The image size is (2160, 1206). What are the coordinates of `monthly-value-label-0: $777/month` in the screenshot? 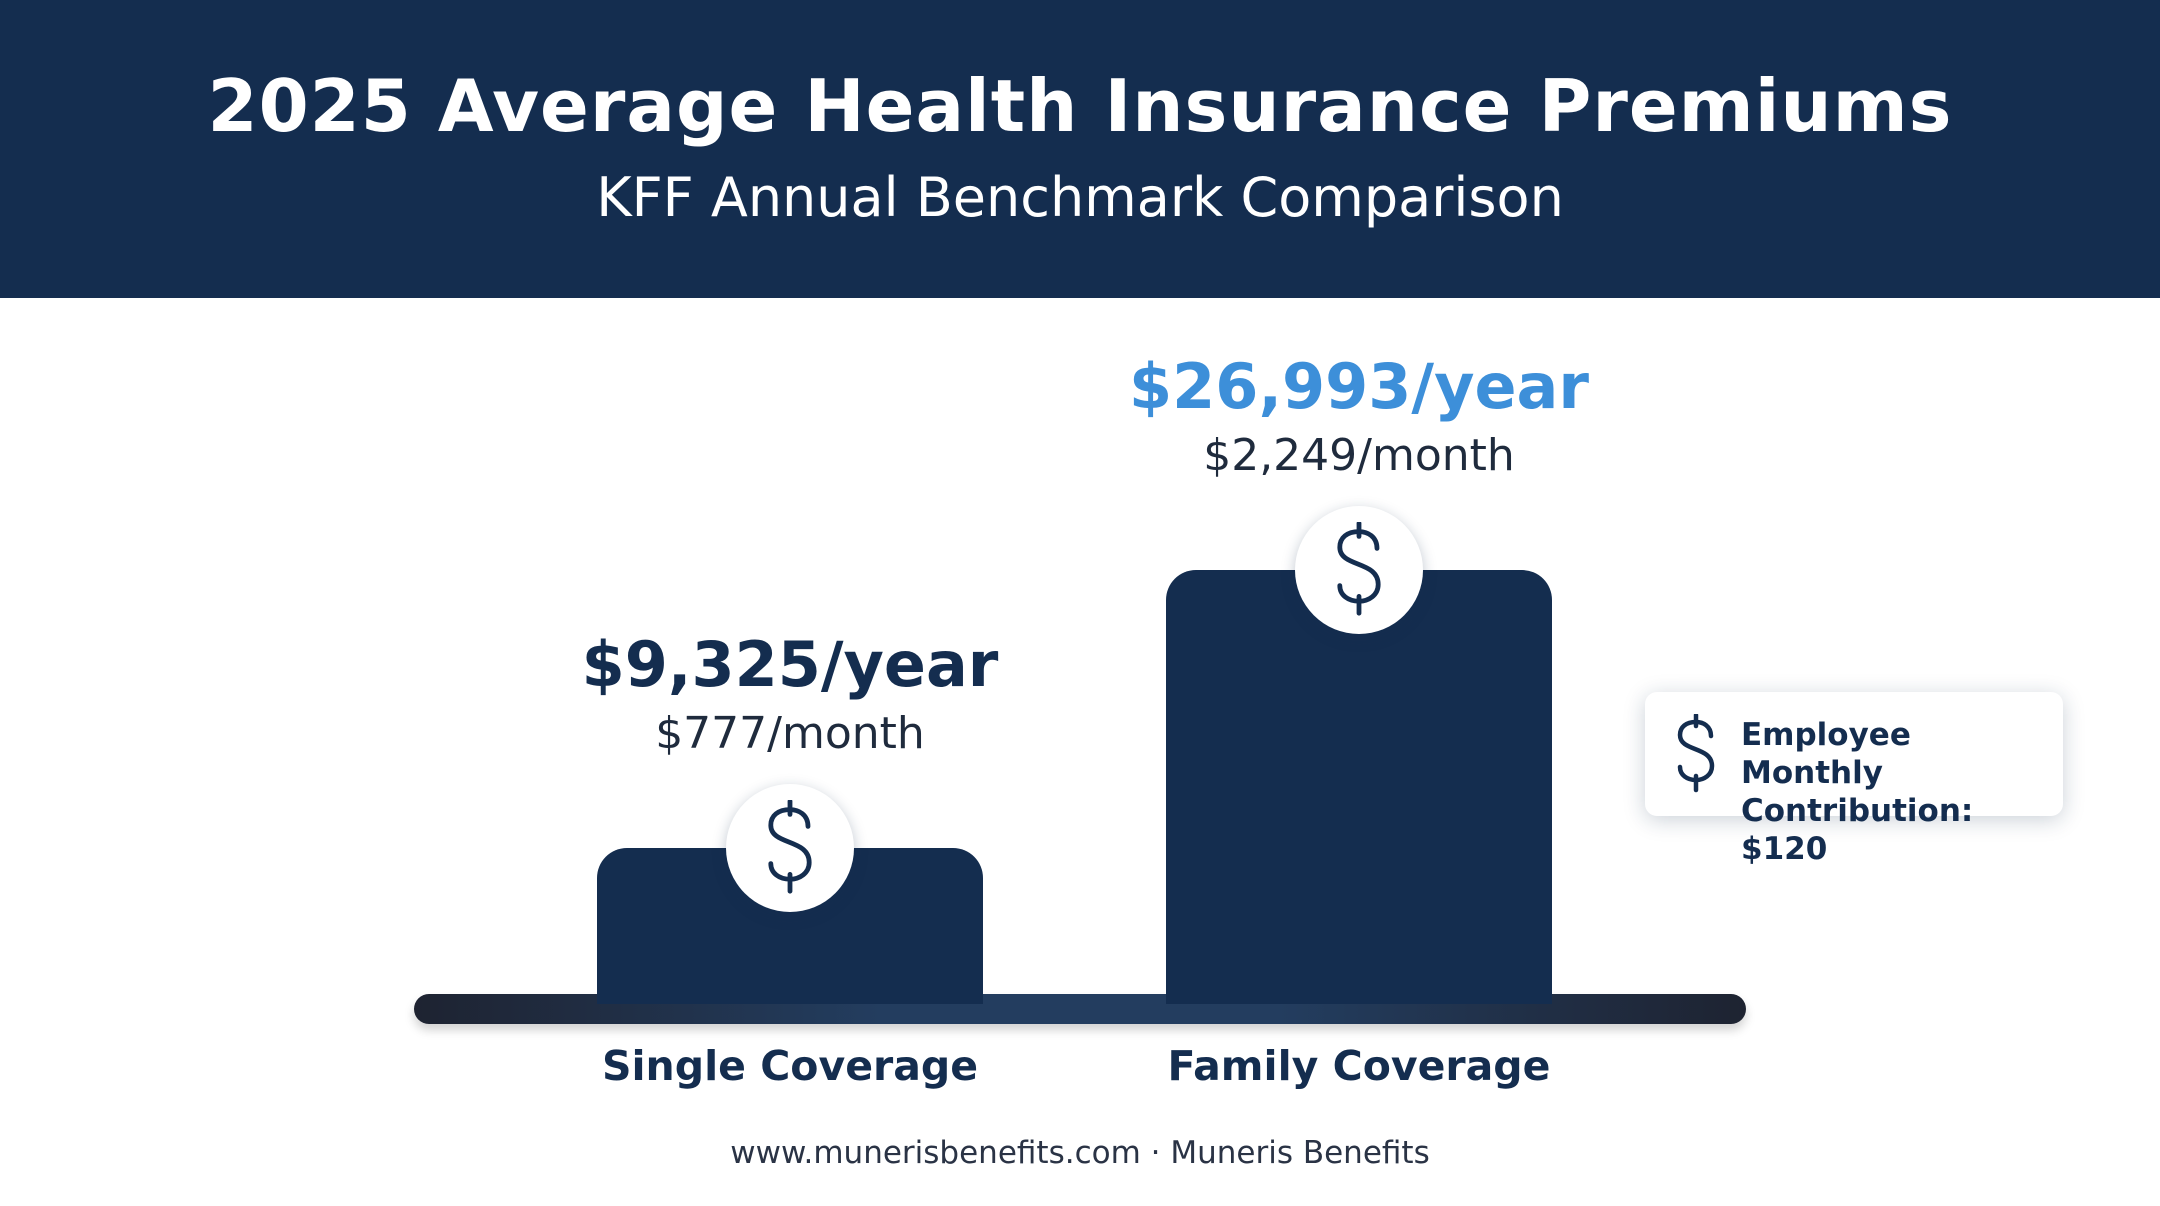 It's located at (790, 733).